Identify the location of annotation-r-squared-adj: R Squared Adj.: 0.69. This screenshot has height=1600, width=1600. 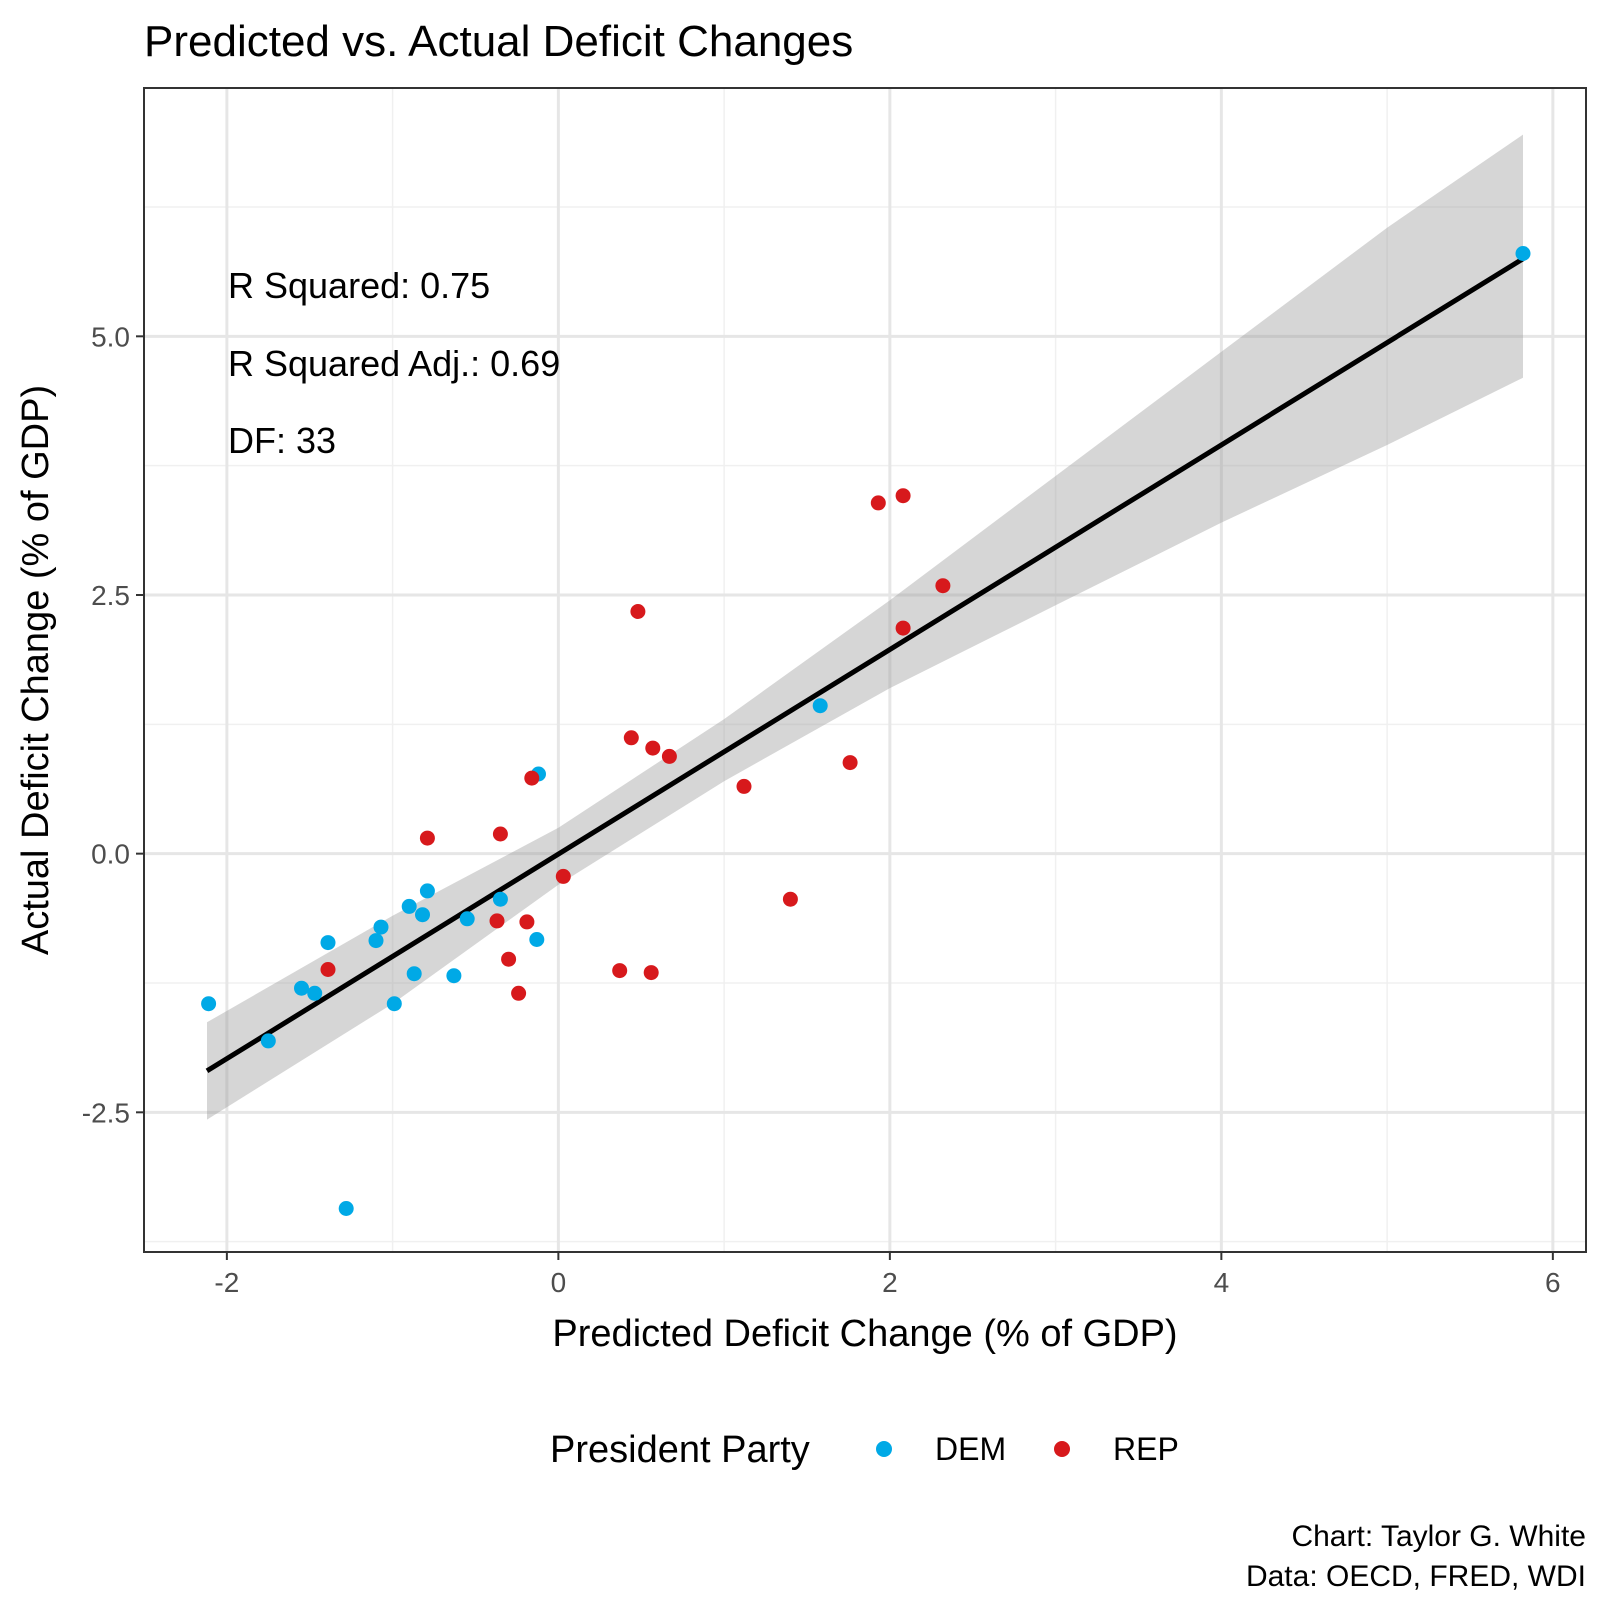
(394, 363).